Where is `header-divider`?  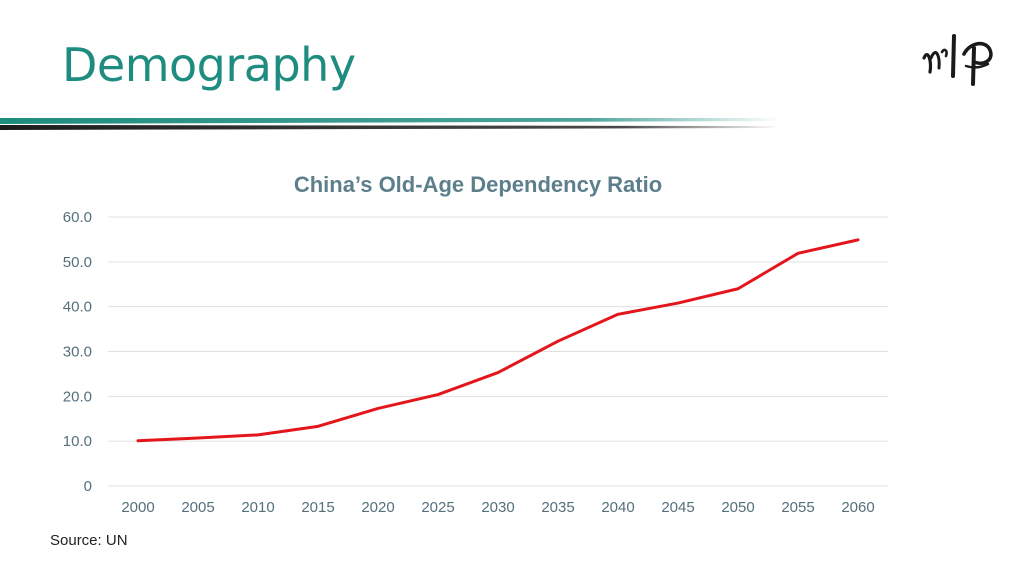 header-divider is located at coordinates (390, 124).